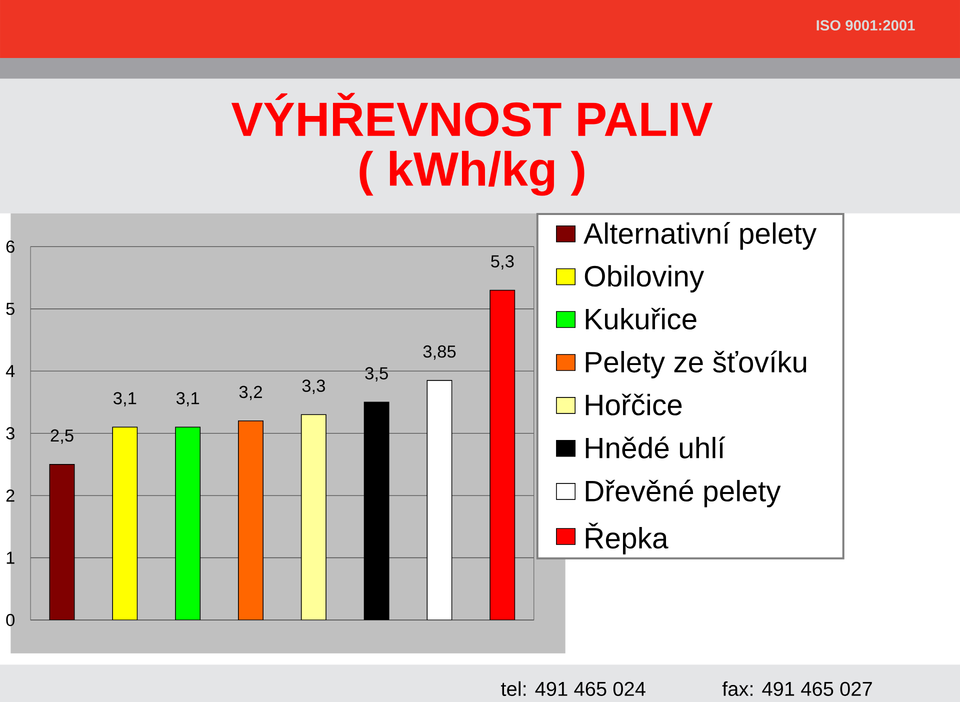 The height and width of the screenshot is (702, 960). What do you see at coordinates (10, 308) in the screenshot?
I see `y-tick-label: 5` at bounding box center [10, 308].